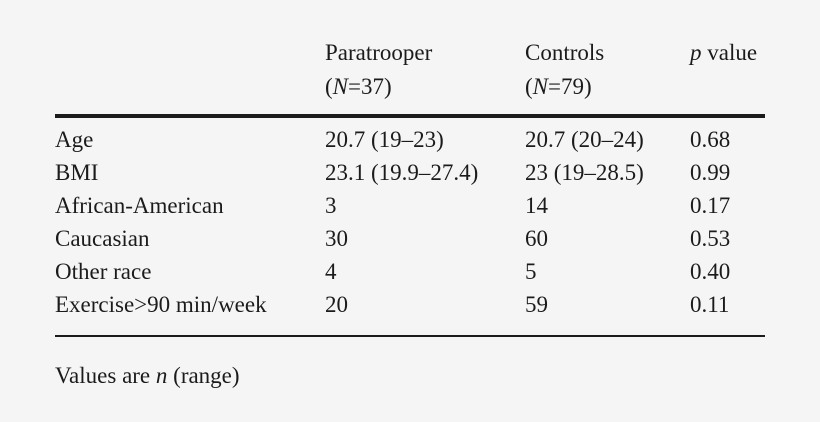 Image resolution: width=820 pixels, height=422 pixels. I want to click on cell-p-value: 0.53, so click(710, 238).